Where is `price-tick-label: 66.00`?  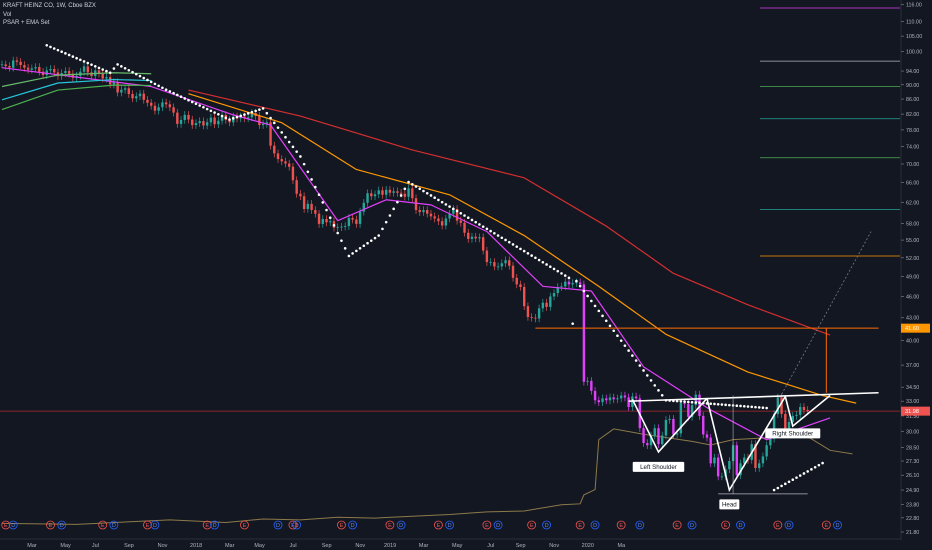 price-tick-label: 66.00 is located at coordinates (912, 184).